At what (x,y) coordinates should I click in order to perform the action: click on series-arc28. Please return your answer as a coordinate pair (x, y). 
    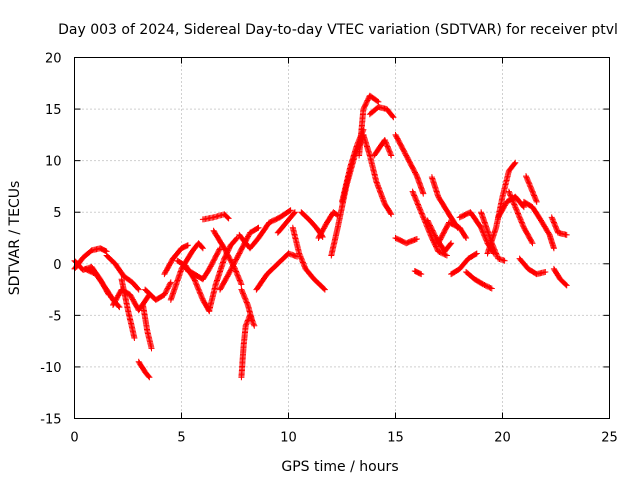
    Looking at the image, I should click on (369, 125).